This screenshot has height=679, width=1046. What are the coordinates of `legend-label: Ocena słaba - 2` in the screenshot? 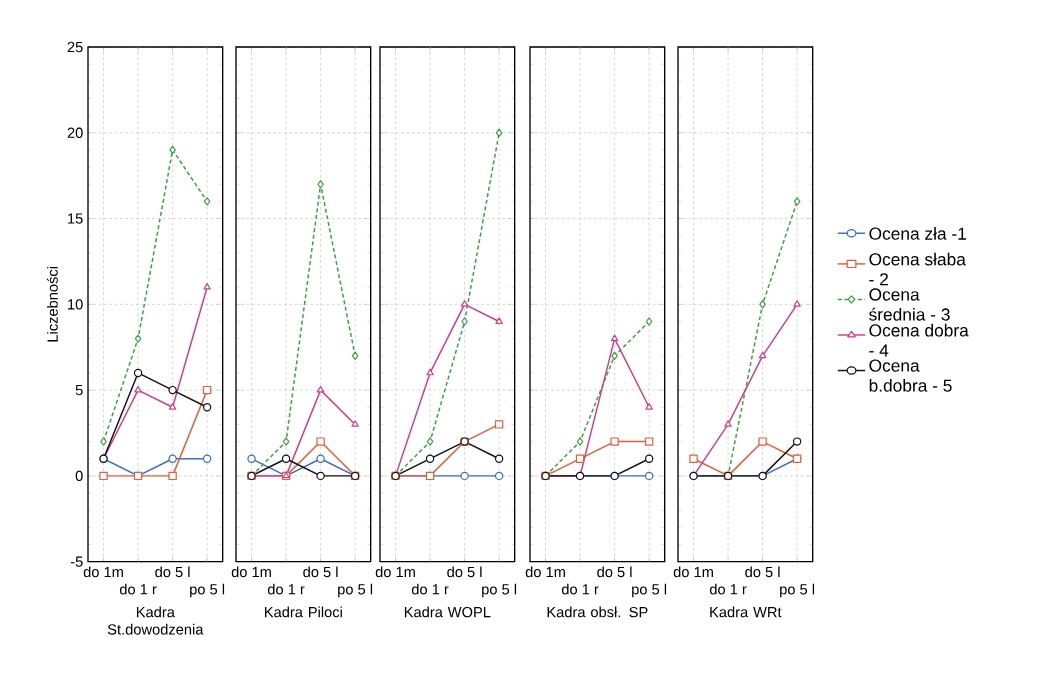 It's located at (917, 269).